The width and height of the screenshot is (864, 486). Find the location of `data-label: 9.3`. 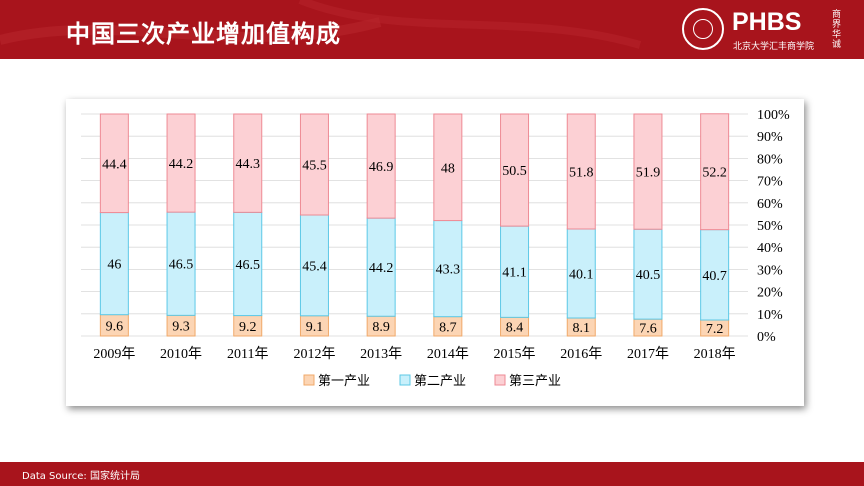

data-label: 9.3 is located at coordinates (181, 327).